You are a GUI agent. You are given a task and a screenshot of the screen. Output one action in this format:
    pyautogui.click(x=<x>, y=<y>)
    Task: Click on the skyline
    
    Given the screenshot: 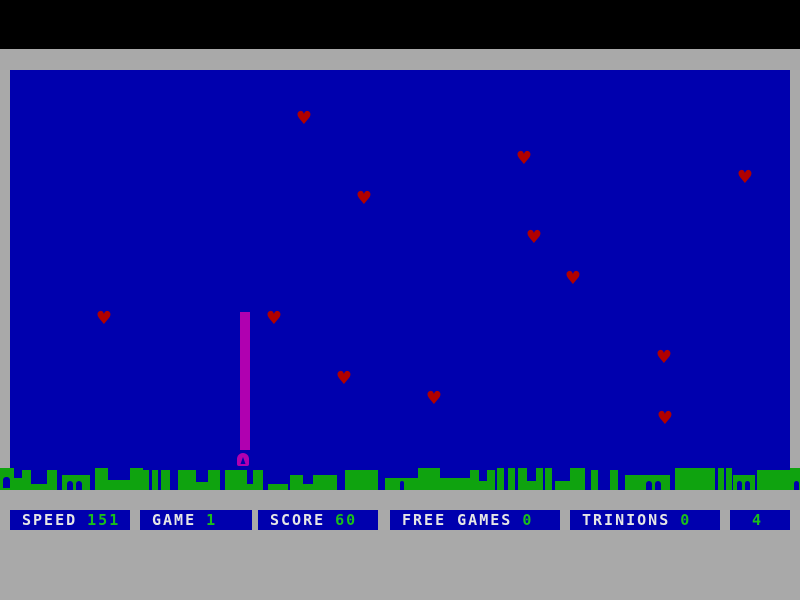 What is the action you would take?
    pyautogui.click(x=400, y=479)
    